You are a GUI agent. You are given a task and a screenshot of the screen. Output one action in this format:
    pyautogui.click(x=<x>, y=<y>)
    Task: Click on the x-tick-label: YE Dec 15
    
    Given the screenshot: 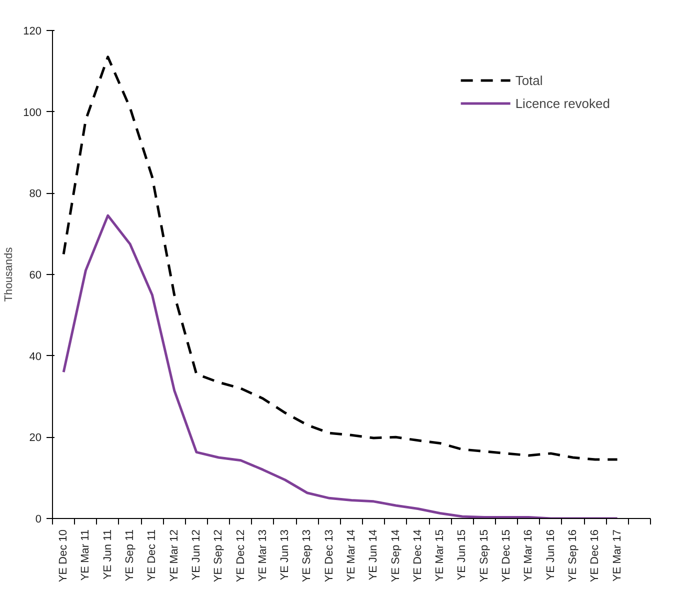 What is the action you would take?
    pyautogui.click(x=506, y=555)
    